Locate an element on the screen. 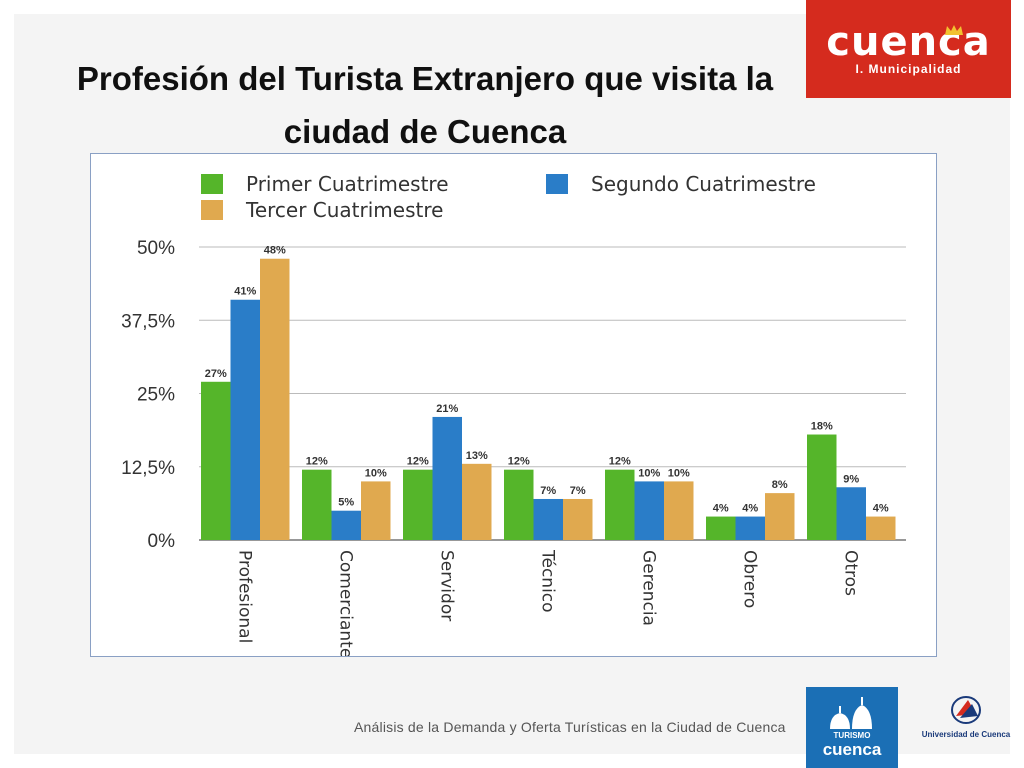 This screenshot has width=1024, height=768. y-tick-label: 0% is located at coordinates (162, 541).